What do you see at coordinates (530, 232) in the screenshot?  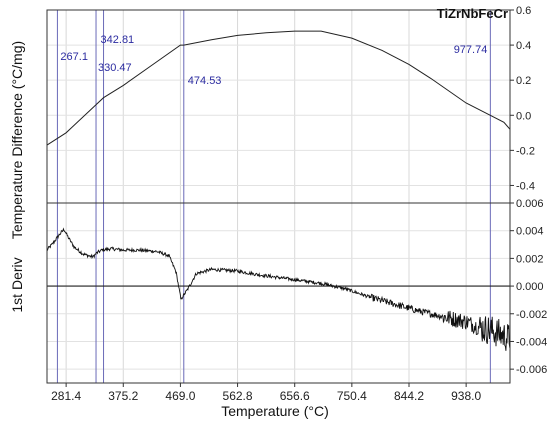 I see `bottom-y-tick-label: 0.004` at bounding box center [530, 232].